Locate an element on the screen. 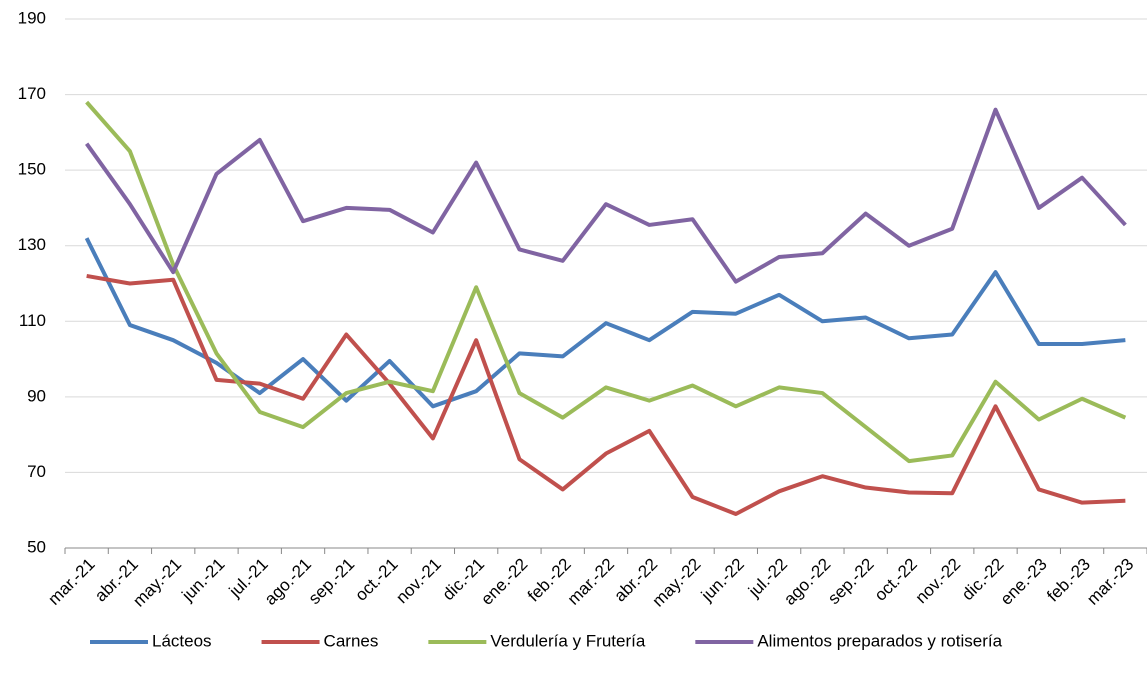 This screenshot has width=1147, height=684. legend-label: Verdulería y Frutería is located at coordinates (568, 640).